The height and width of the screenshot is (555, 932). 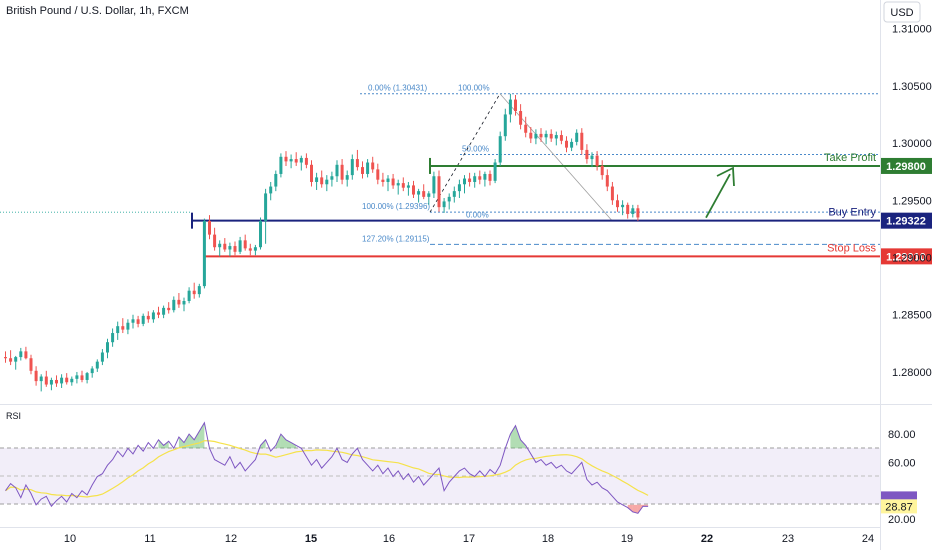 What do you see at coordinates (899, 506) in the screenshot?
I see `rsi-value-tag` at bounding box center [899, 506].